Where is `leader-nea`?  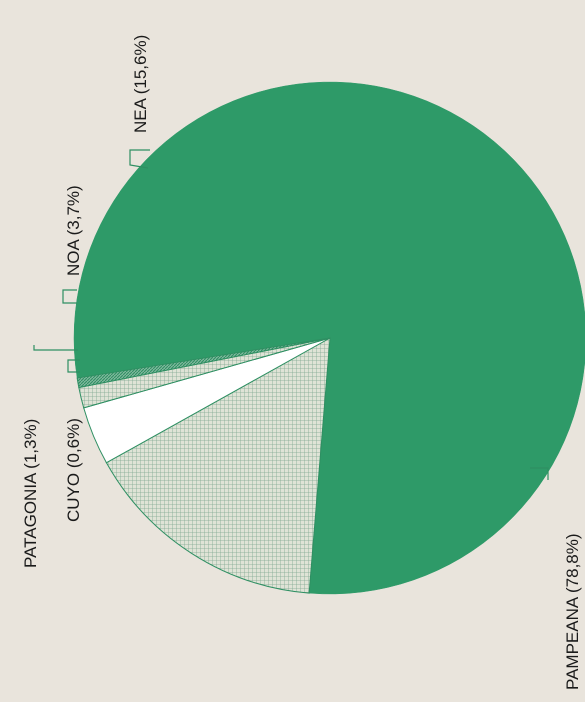 leader-nea is located at coordinates (139, 159).